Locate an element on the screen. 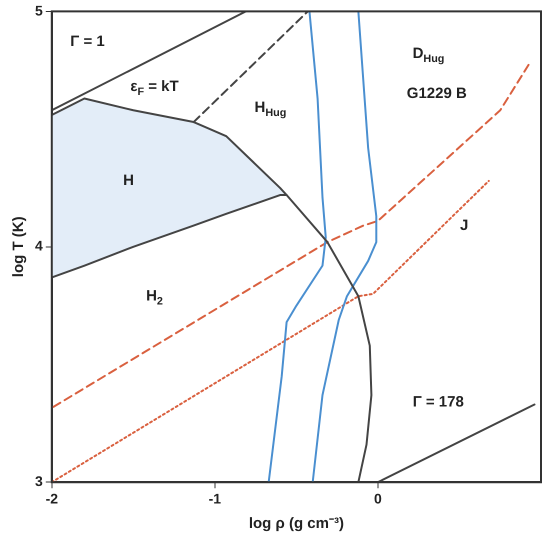  x-tick-label: -2 is located at coordinates (52, 498).